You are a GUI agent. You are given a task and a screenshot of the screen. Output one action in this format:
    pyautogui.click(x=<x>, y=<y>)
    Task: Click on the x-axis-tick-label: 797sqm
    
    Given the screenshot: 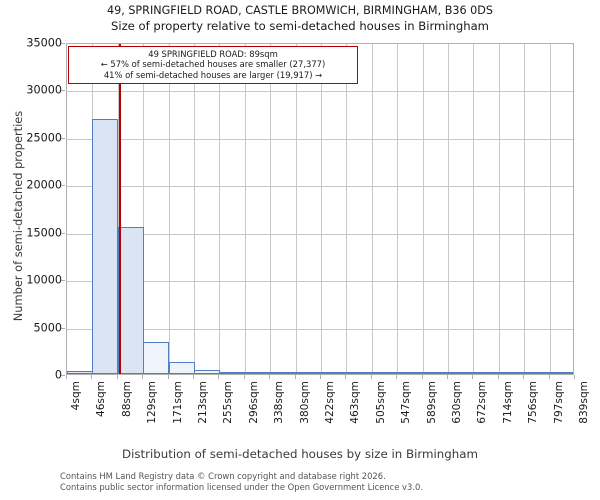 What is the action you would take?
    pyautogui.click(x=558, y=402)
    